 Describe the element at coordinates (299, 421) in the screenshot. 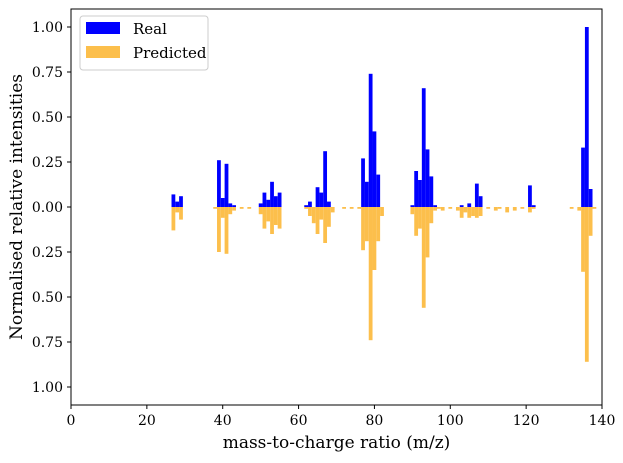

I see `x-tick-label: 60` at that location.